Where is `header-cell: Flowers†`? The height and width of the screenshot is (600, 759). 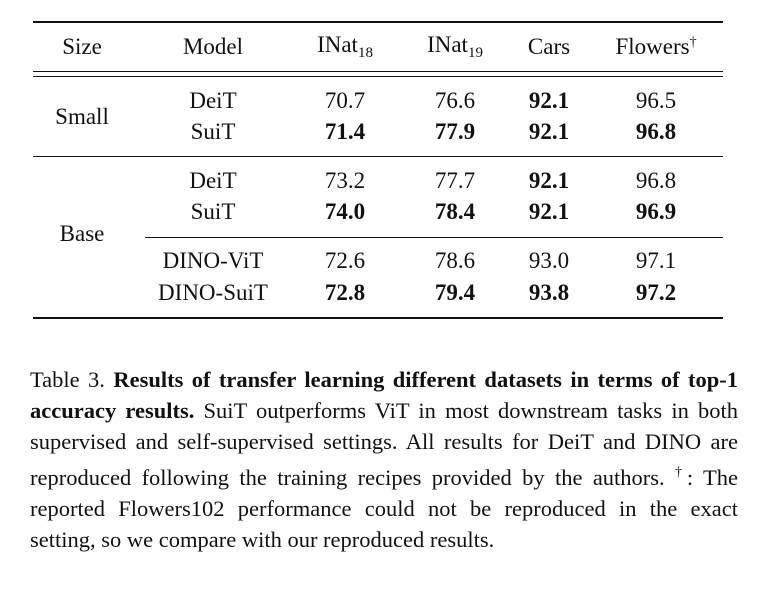 header-cell: Flowers† is located at coordinates (655, 47).